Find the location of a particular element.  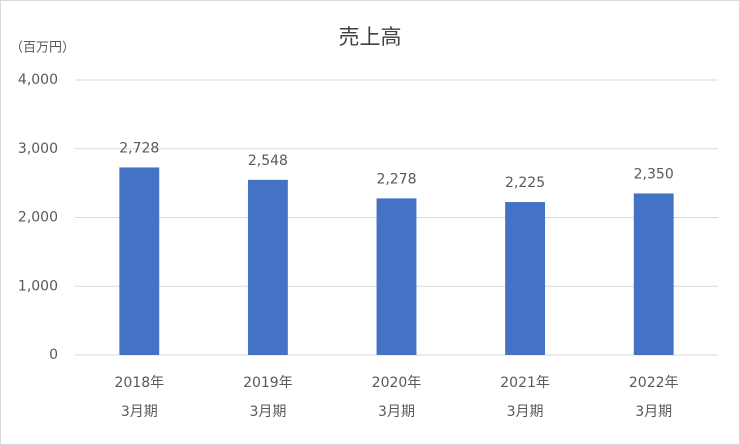

y-tick-label: 0 is located at coordinates (53, 355).